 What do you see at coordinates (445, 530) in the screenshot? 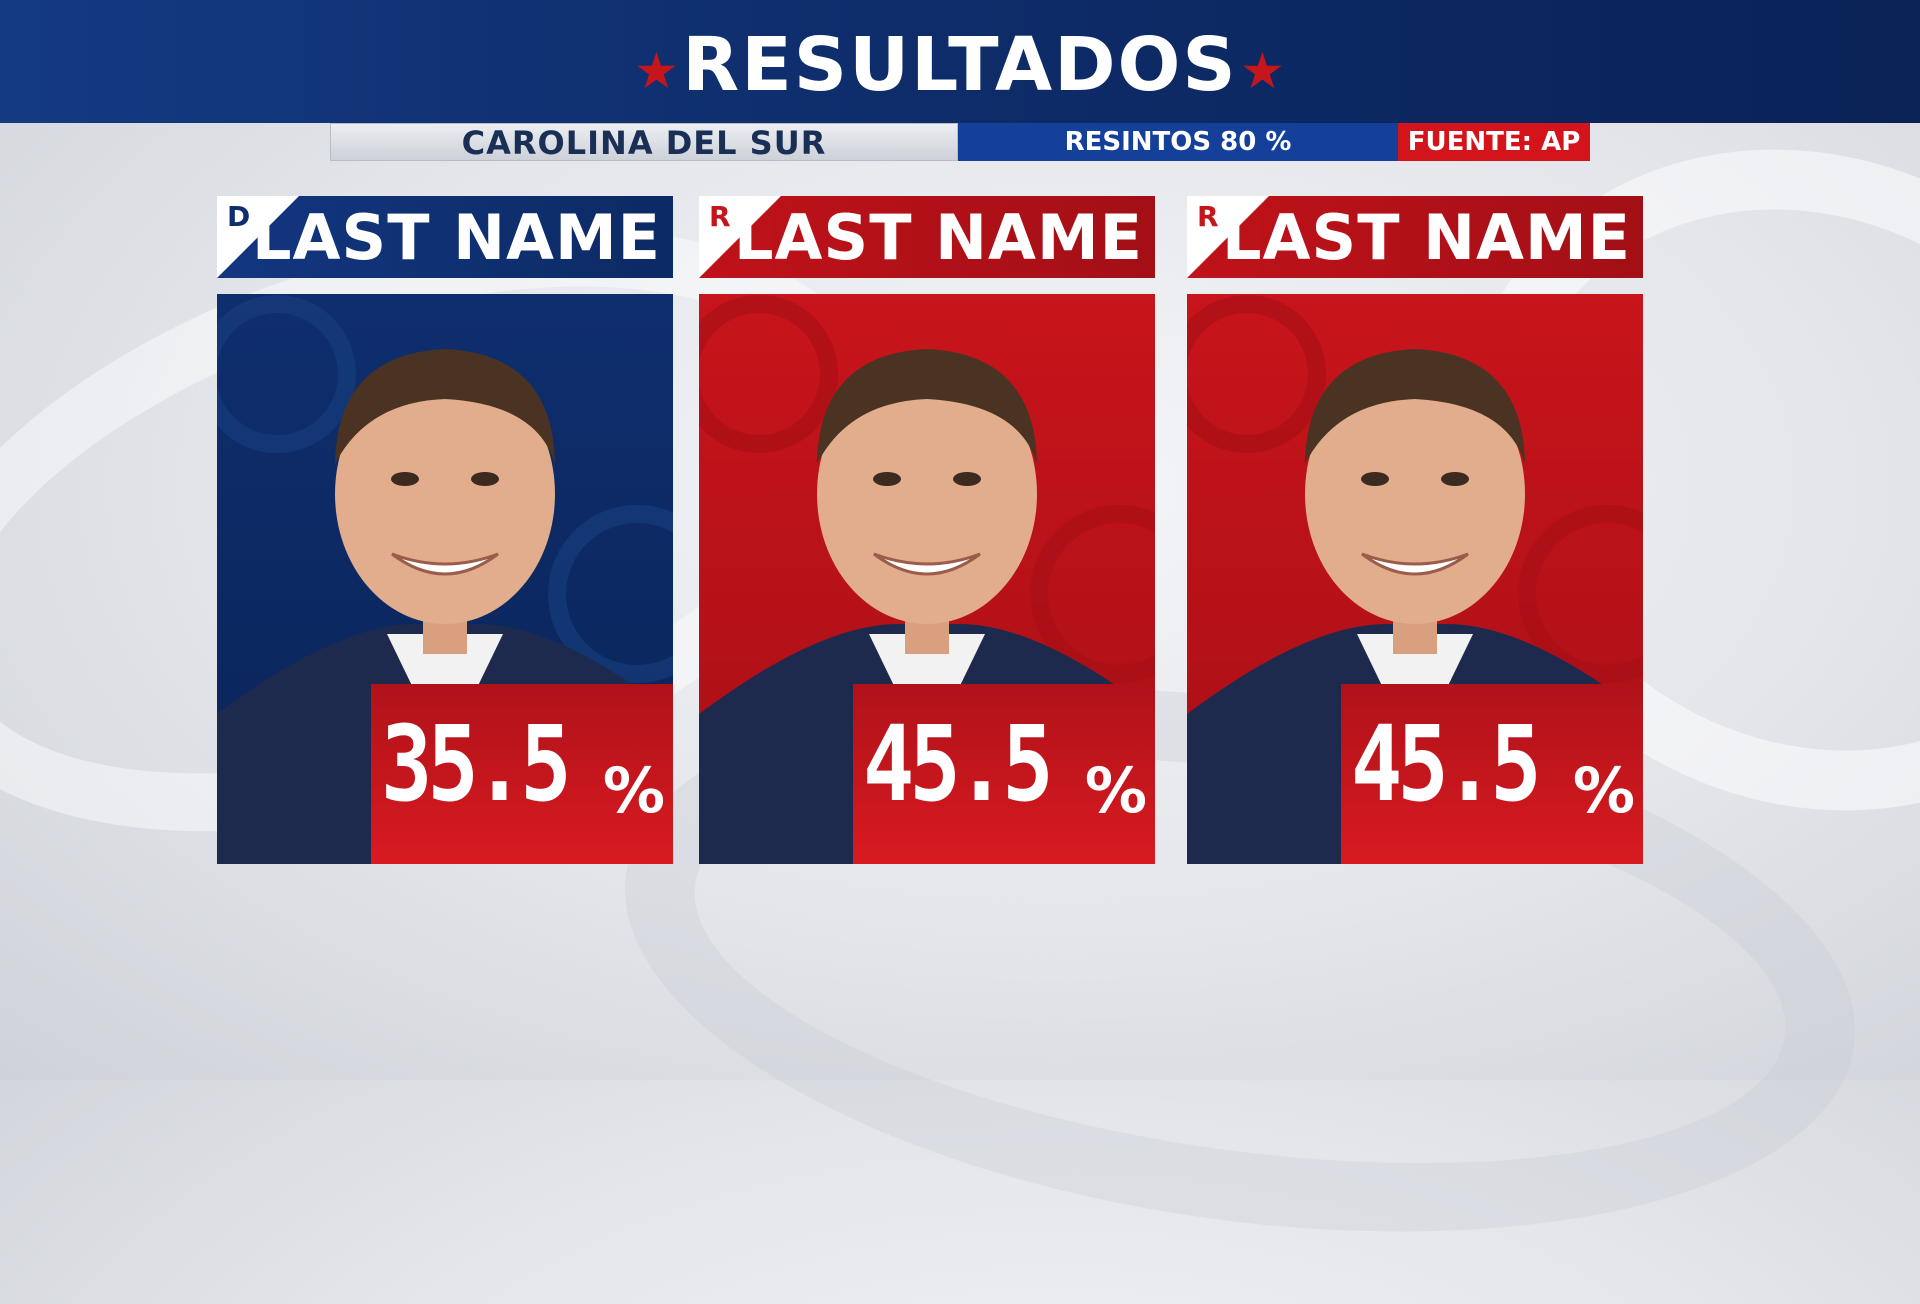
I see `candidate-card: D LAST NAME 35.5 %` at bounding box center [445, 530].